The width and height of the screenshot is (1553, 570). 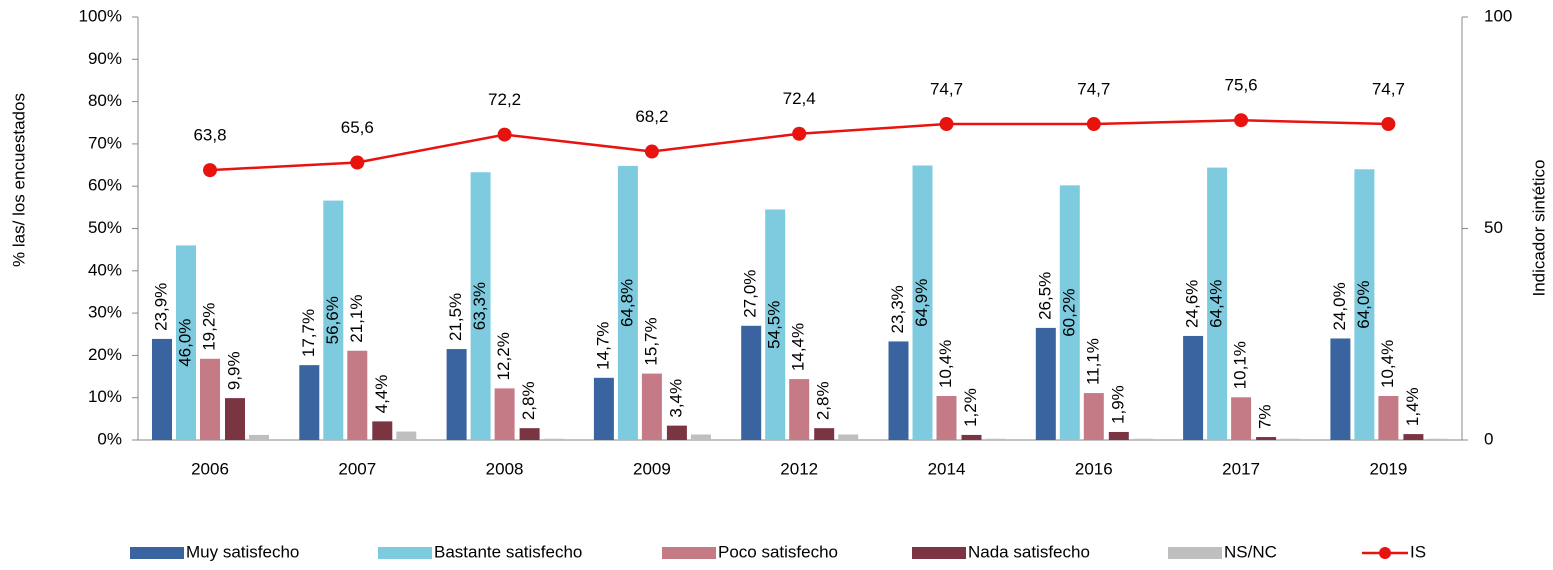 I want to click on bar-label: 1,4%, so click(x=1412, y=406).